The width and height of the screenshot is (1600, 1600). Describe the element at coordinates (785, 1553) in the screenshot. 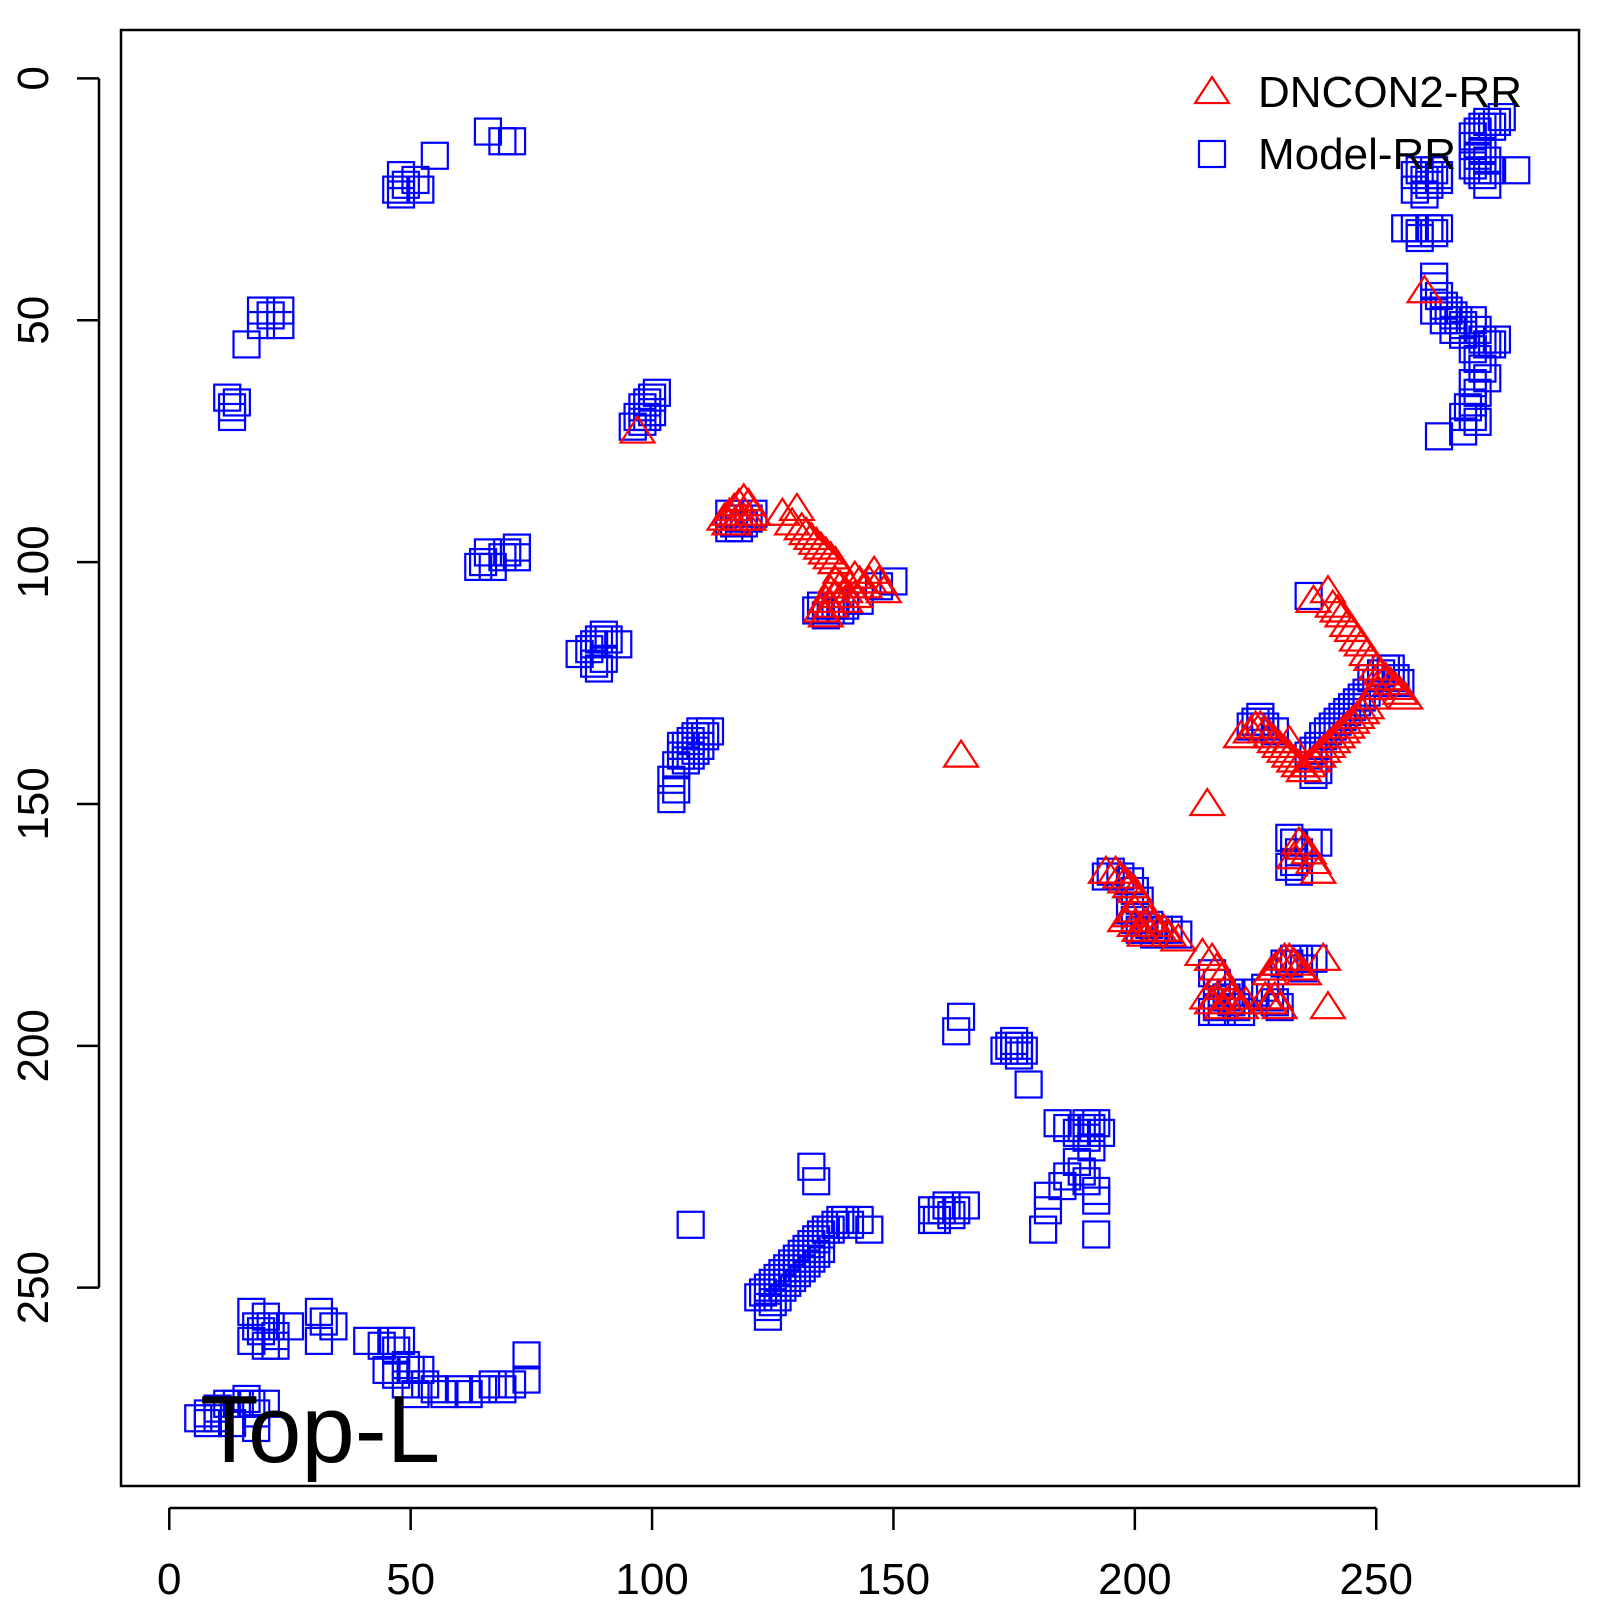

I see `x-axis: 0 50 100 150 200 250` at that location.